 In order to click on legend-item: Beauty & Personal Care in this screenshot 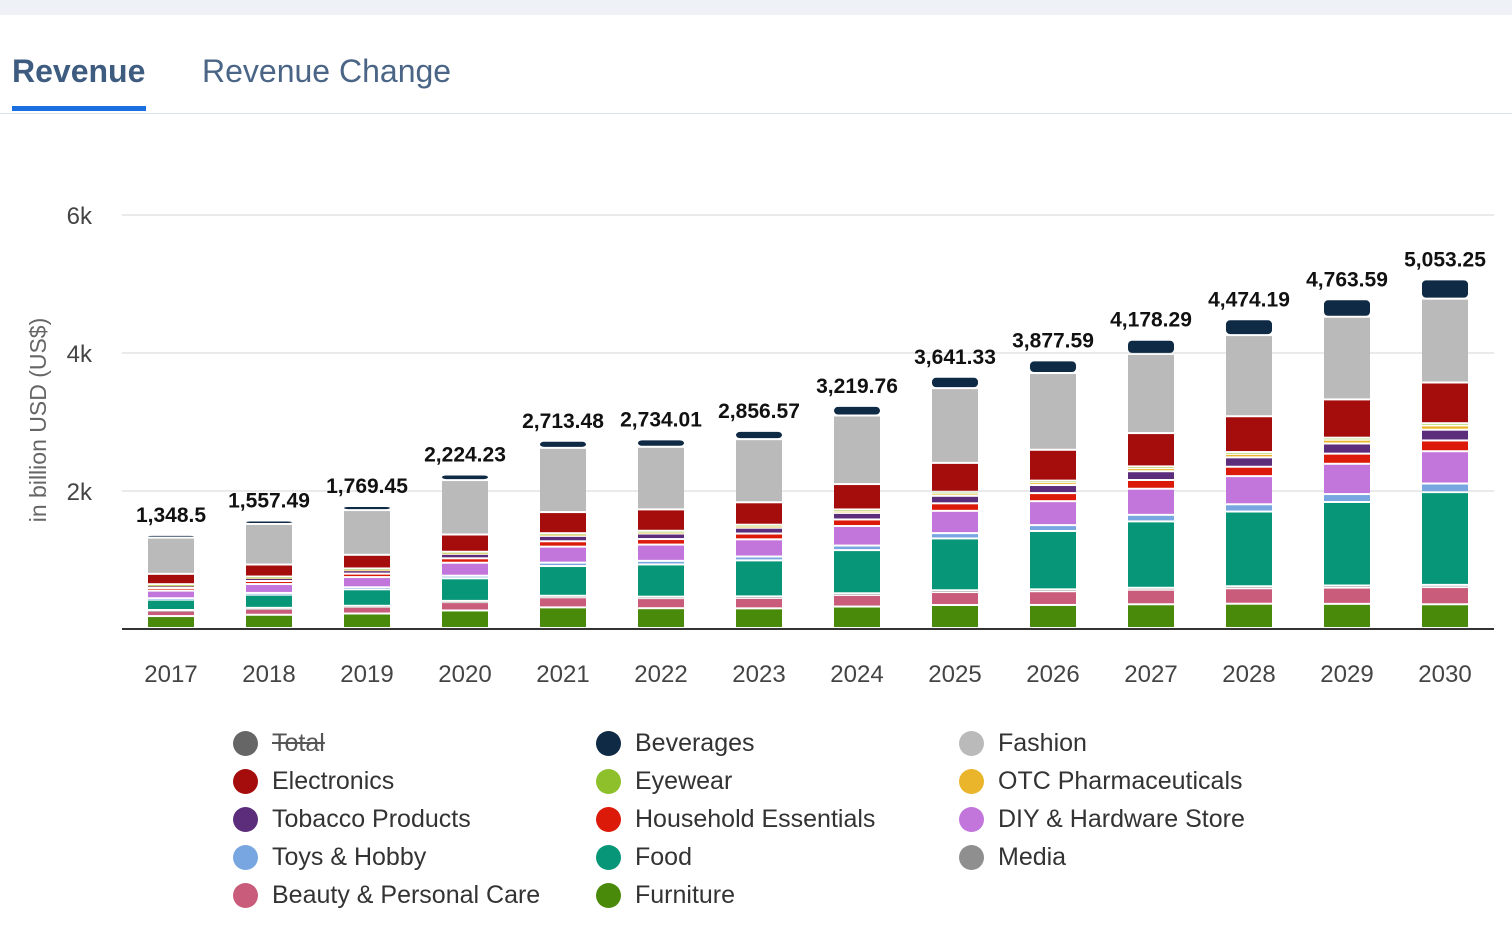, I will do `click(408, 895)`.